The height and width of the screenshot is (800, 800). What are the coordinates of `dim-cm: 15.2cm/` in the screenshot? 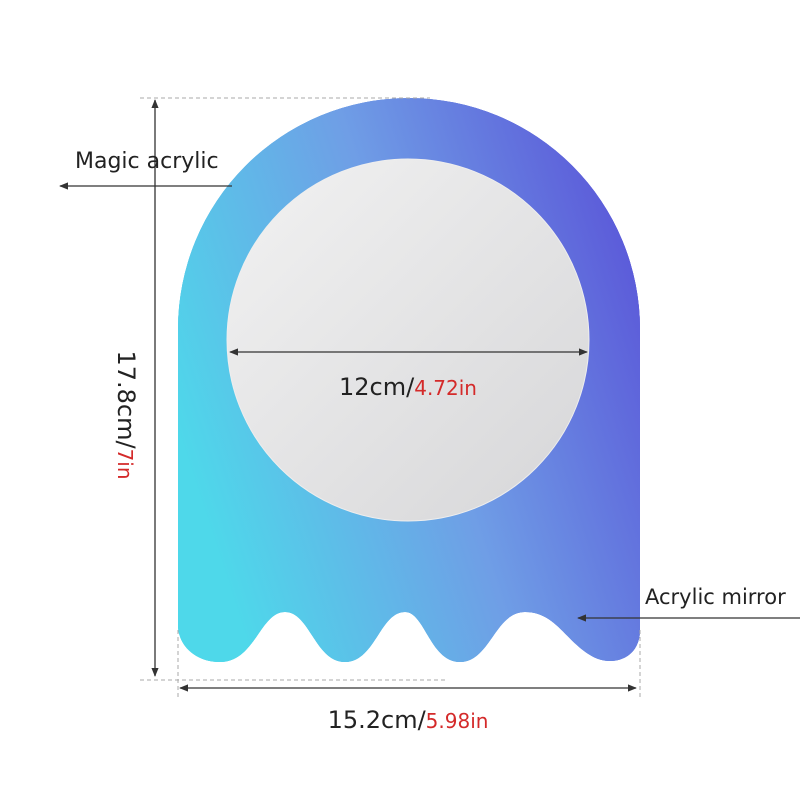 It's located at (377, 720).